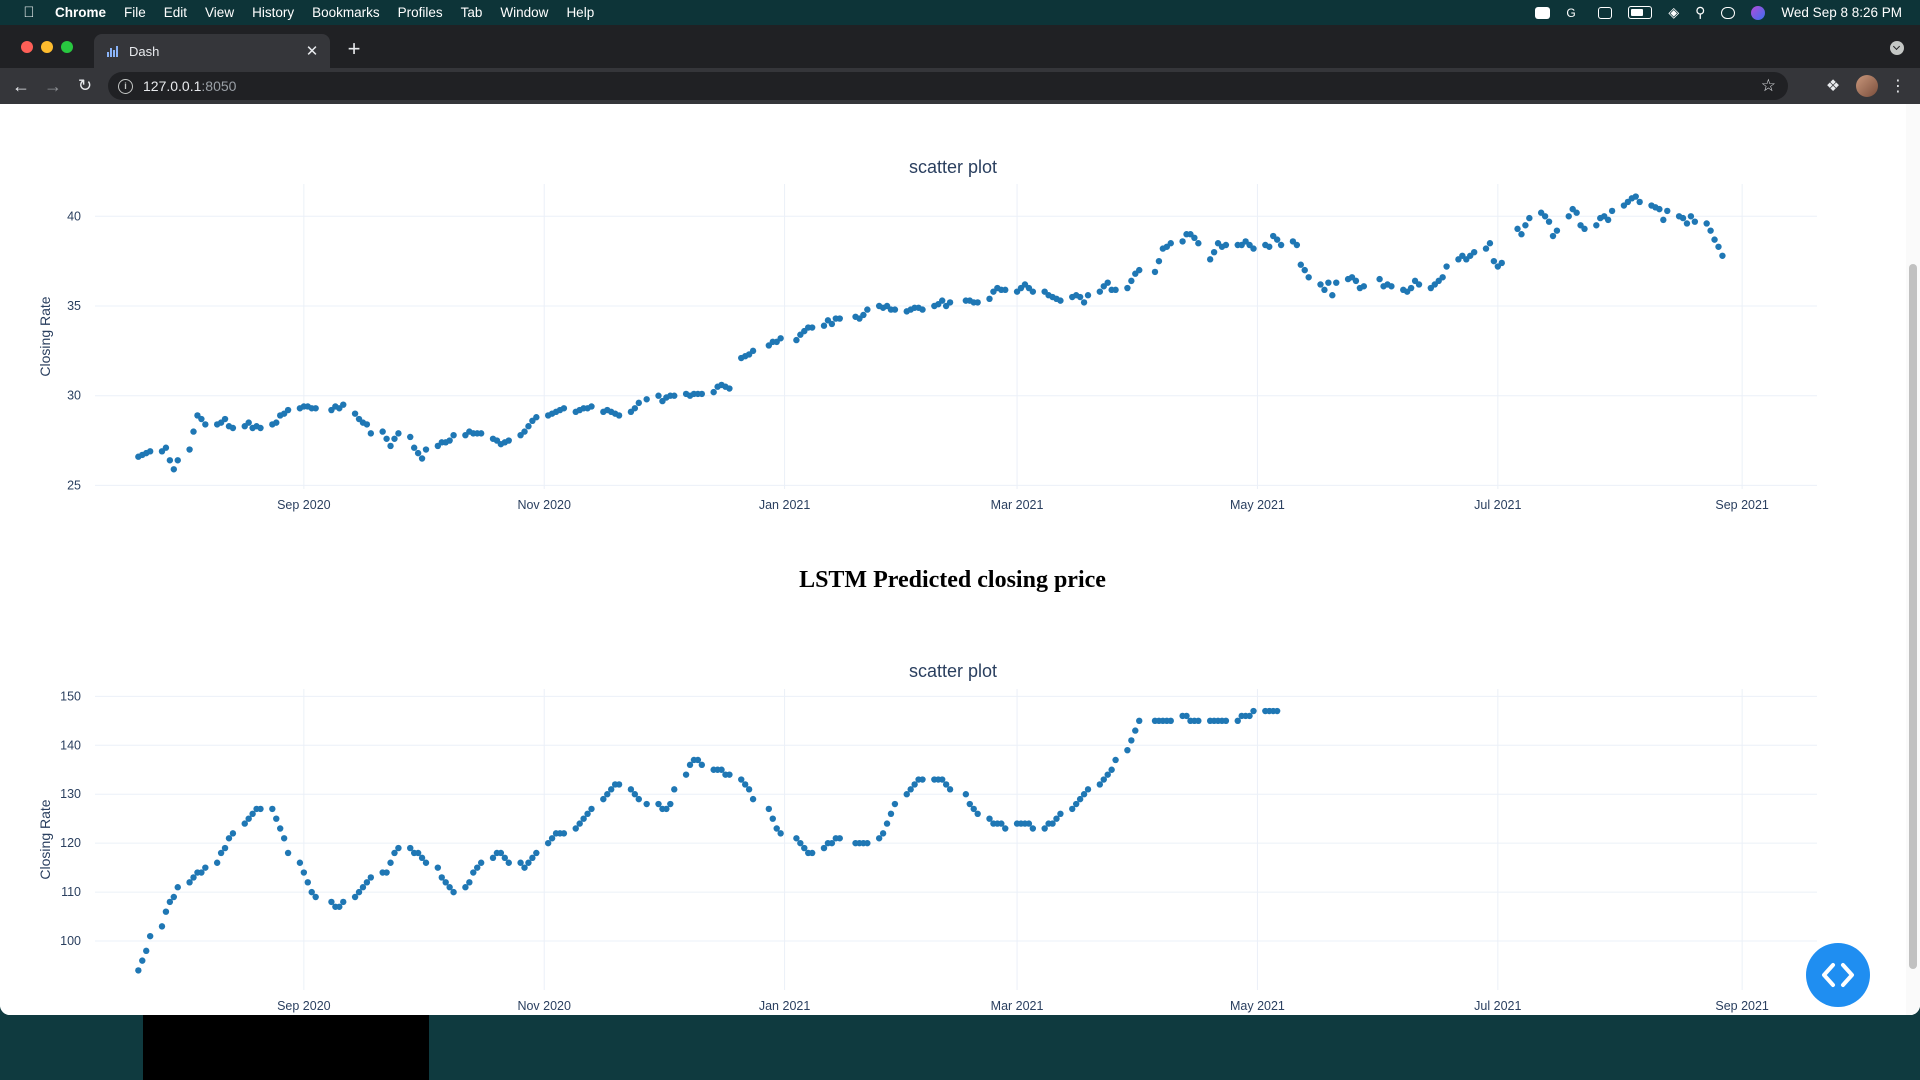 Image resolution: width=1920 pixels, height=1080 pixels. What do you see at coordinates (1571, 12) in the screenshot?
I see `grammarly-status-icon: G` at bounding box center [1571, 12].